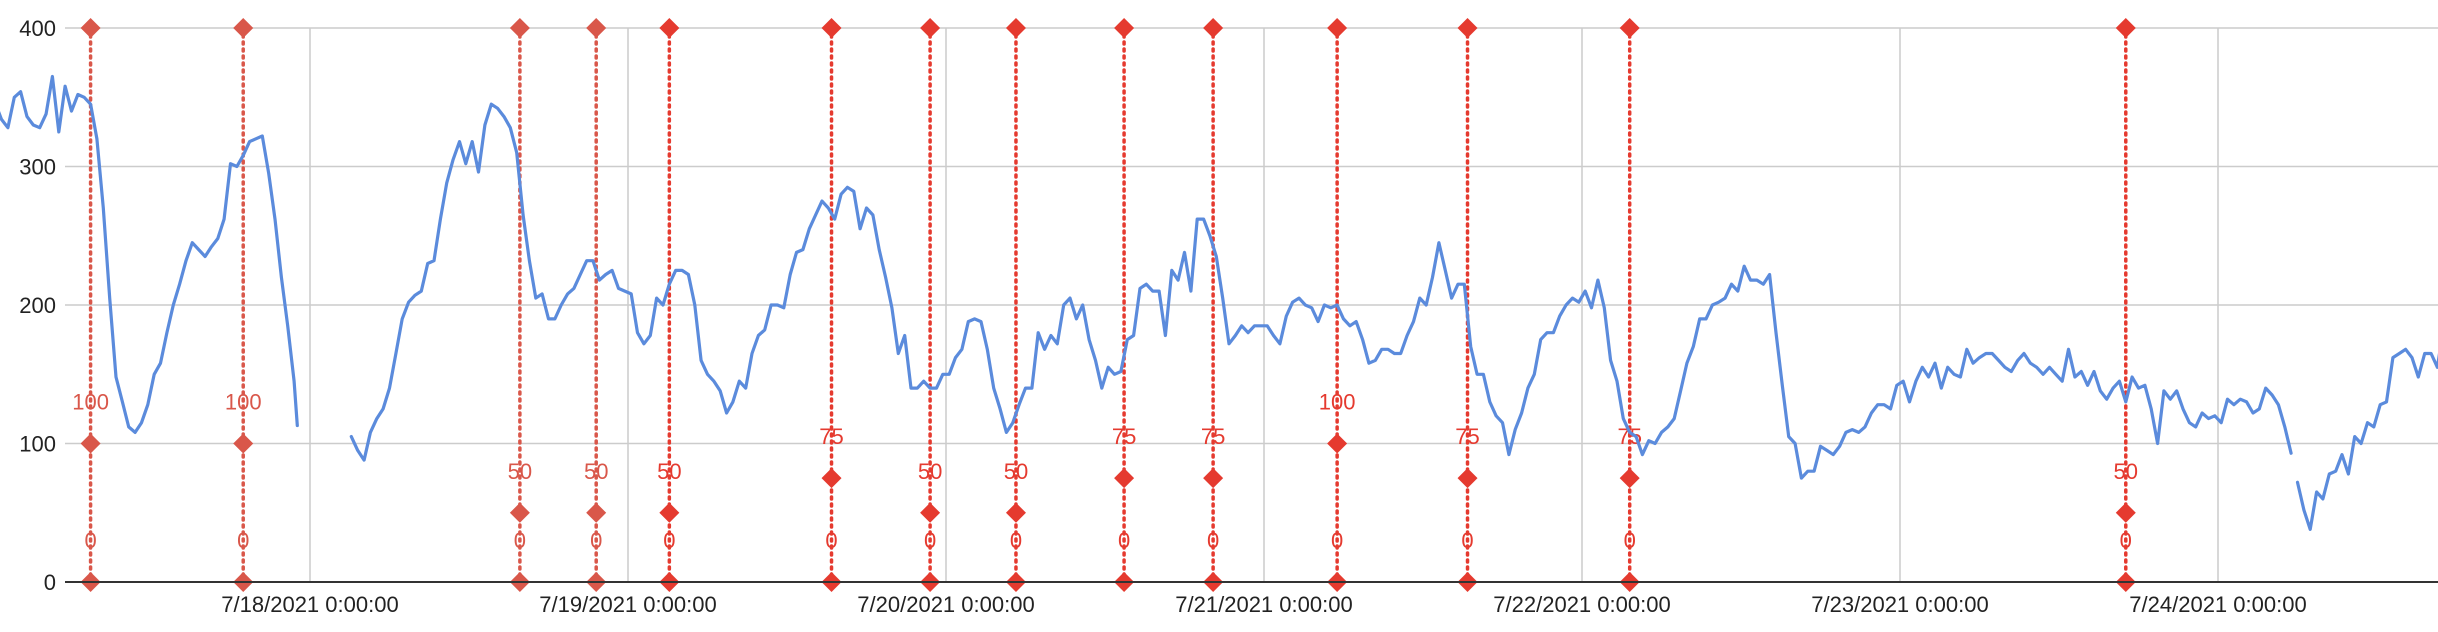 Image resolution: width=2438 pixels, height=632 pixels. What do you see at coordinates (945, 604) in the screenshot?
I see `x-tick-label: 7/20/2021 0:00:00` at bounding box center [945, 604].